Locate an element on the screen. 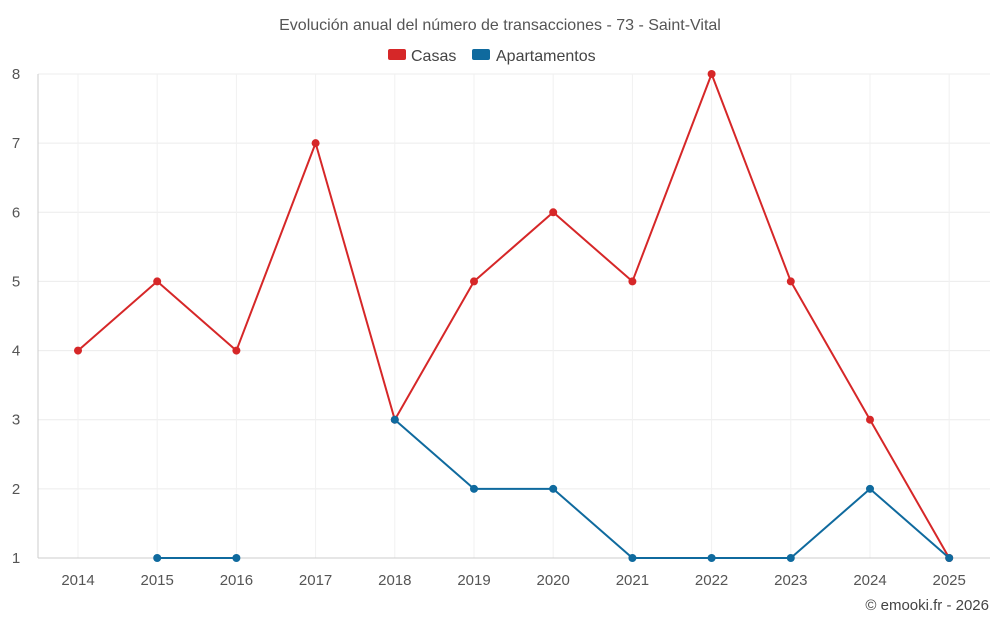 The width and height of the screenshot is (1000, 625). y-tick-label-5: 5 is located at coordinates (16, 281).